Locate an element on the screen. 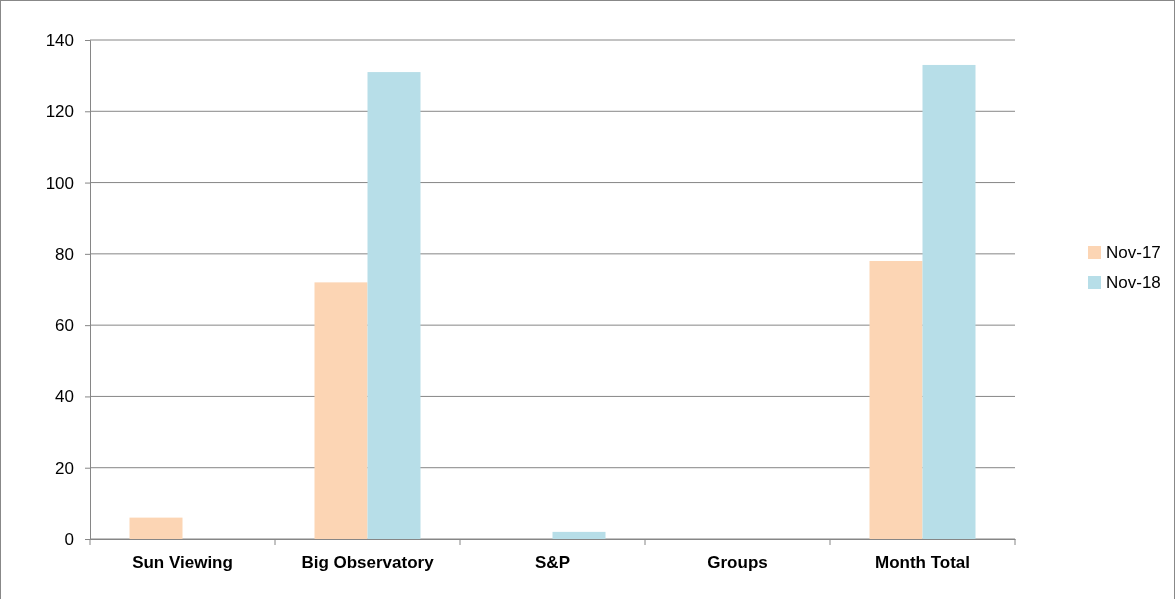 This screenshot has width=1176, height=599. x-tick-label: S&P is located at coordinates (552, 562).